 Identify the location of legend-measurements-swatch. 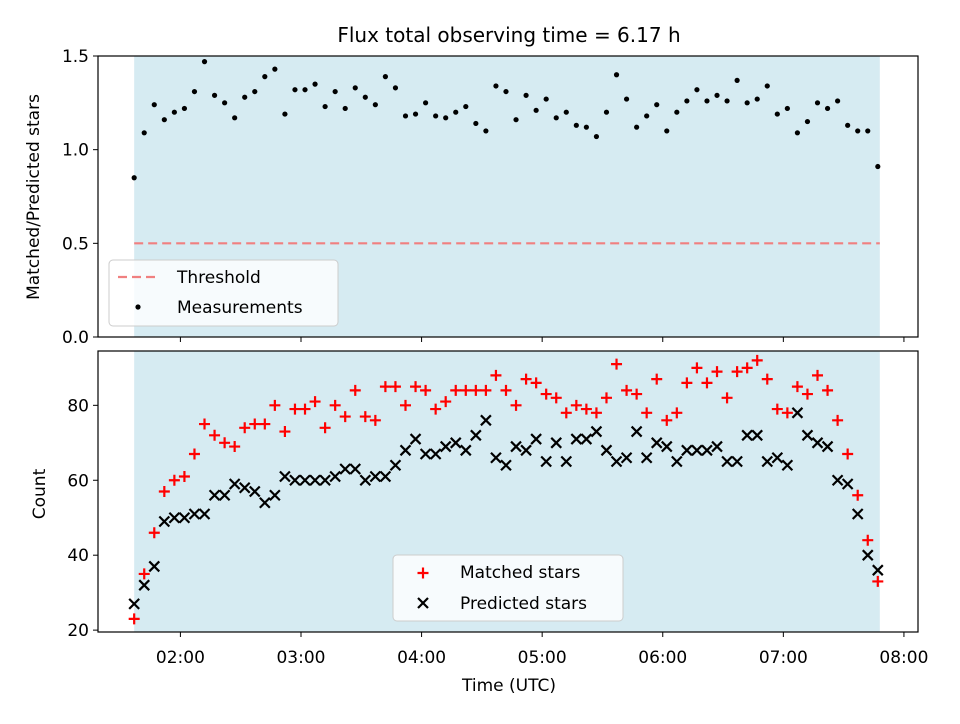
(138, 307).